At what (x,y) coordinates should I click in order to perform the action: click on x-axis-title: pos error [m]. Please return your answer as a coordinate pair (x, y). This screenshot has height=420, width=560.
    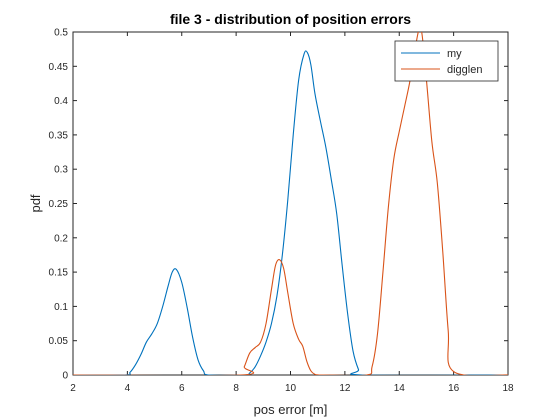
    Looking at the image, I should click on (291, 409).